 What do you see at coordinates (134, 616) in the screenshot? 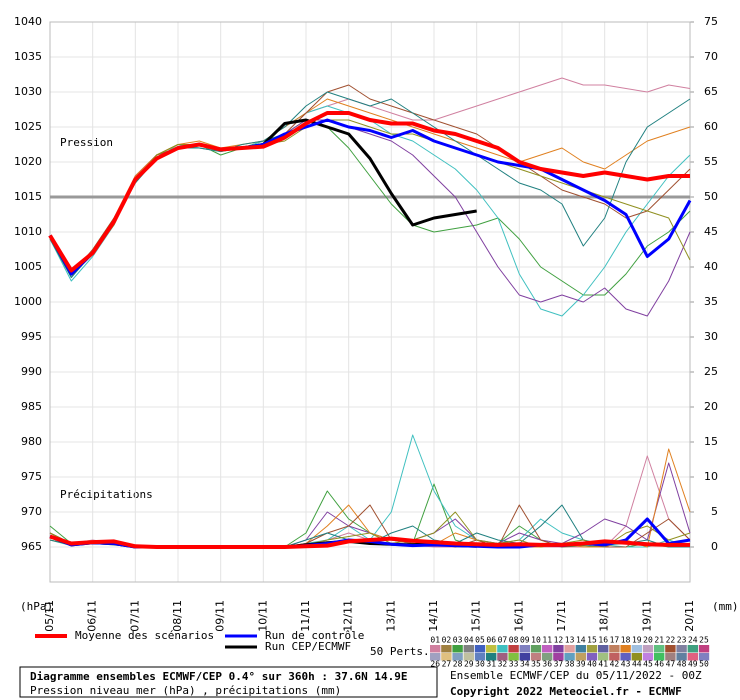
I see `x-tick-label: 07/11` at bounding box center [134, 616].